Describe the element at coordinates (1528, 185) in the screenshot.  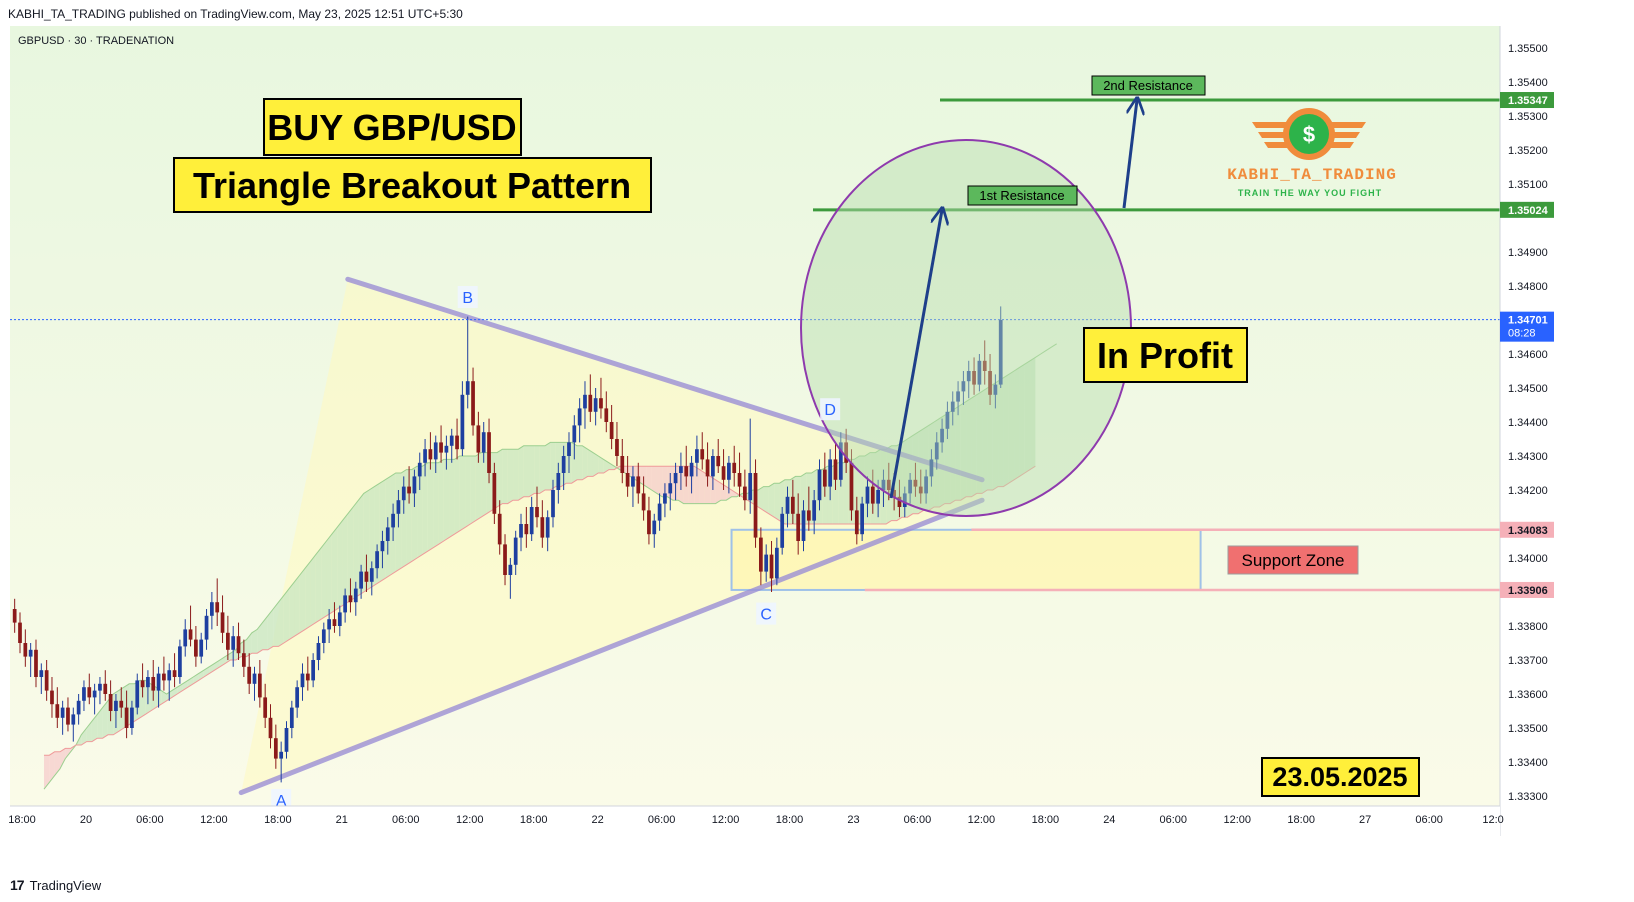
I see `price-tick-label: 1.35100` at that location.